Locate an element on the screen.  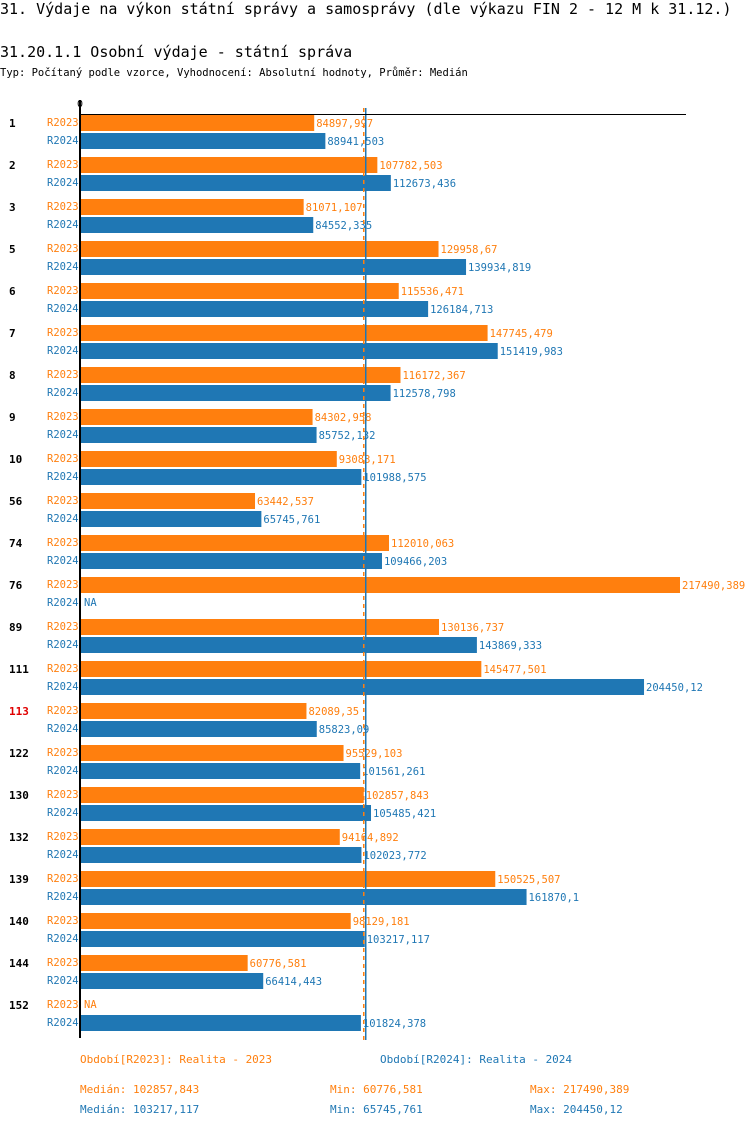
value-label: 82089,35 is located at coordinates (333, 712).